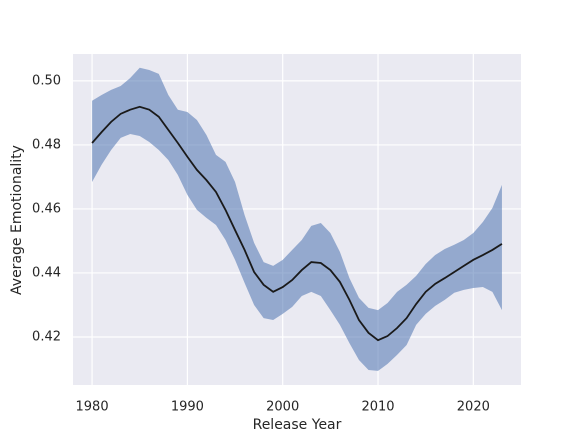 Image resolution: width=581 pixels, height=436 pixels. What do you see at coordinates (17, 220) in the screenshot?
I see `y-axis-label: Average Emotionality` at bounding box center [17, 220].